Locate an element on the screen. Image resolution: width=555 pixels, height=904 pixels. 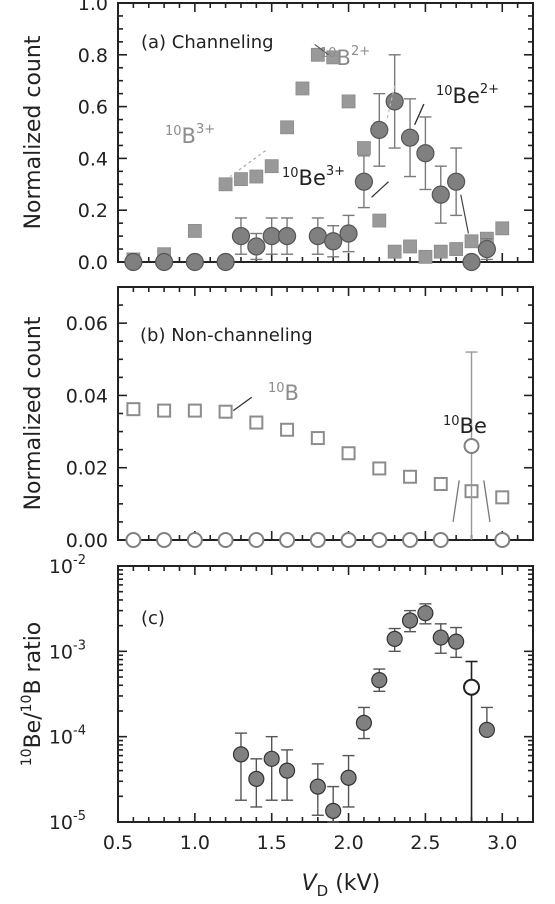
x-tick-label: 1.5 is located at coordinates (272, 843).